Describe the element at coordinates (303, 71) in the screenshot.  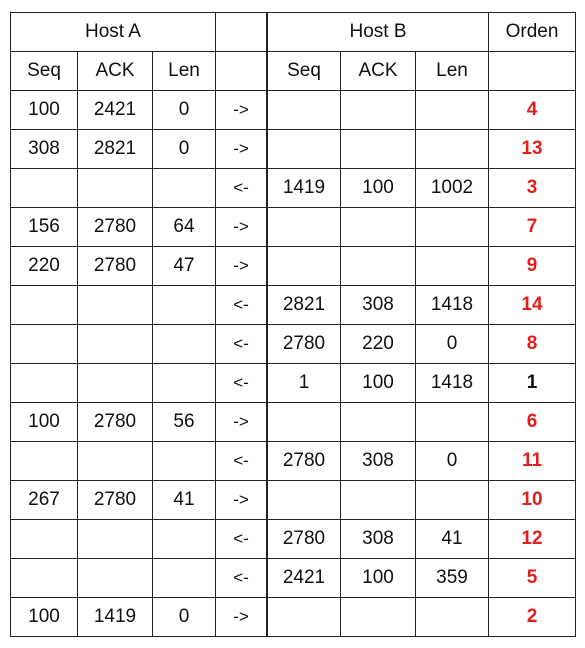
I see `host-b-seq-header: Seq` at that location.